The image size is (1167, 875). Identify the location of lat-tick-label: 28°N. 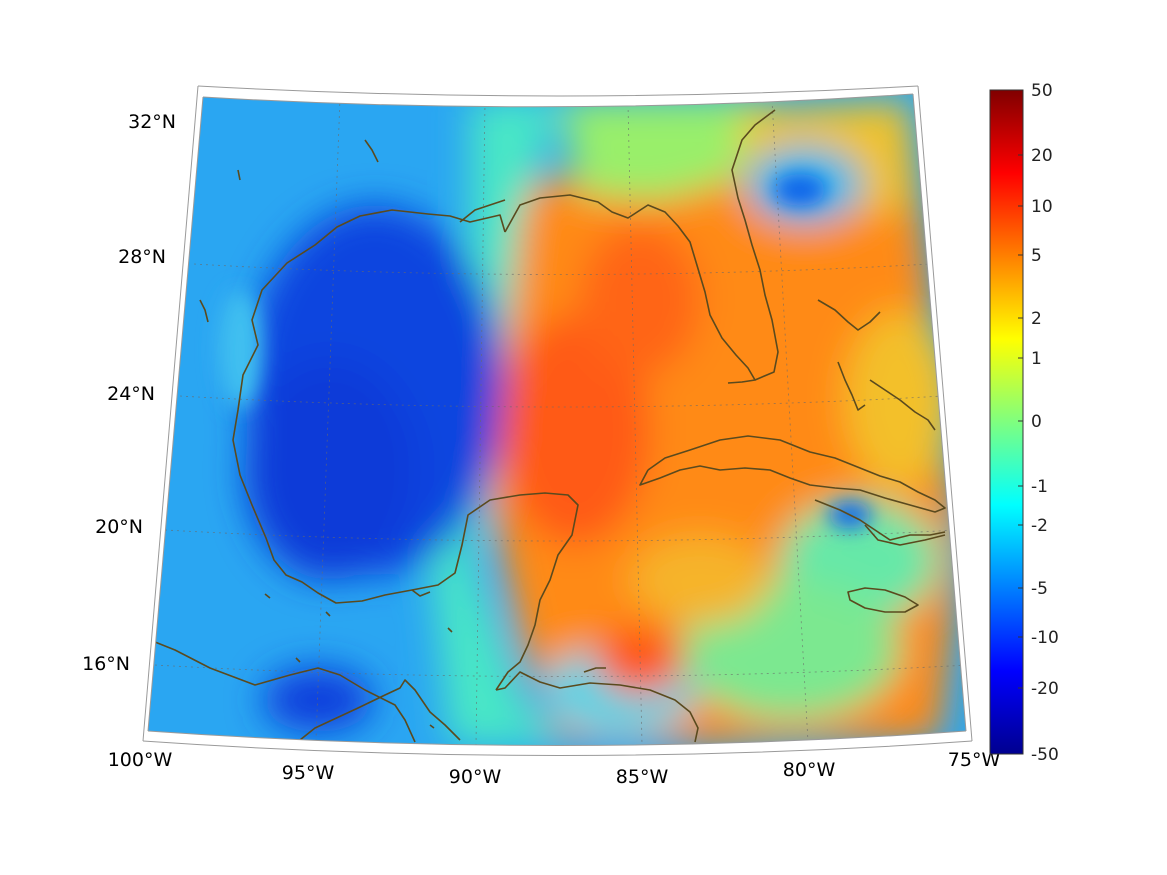
(142, 257).